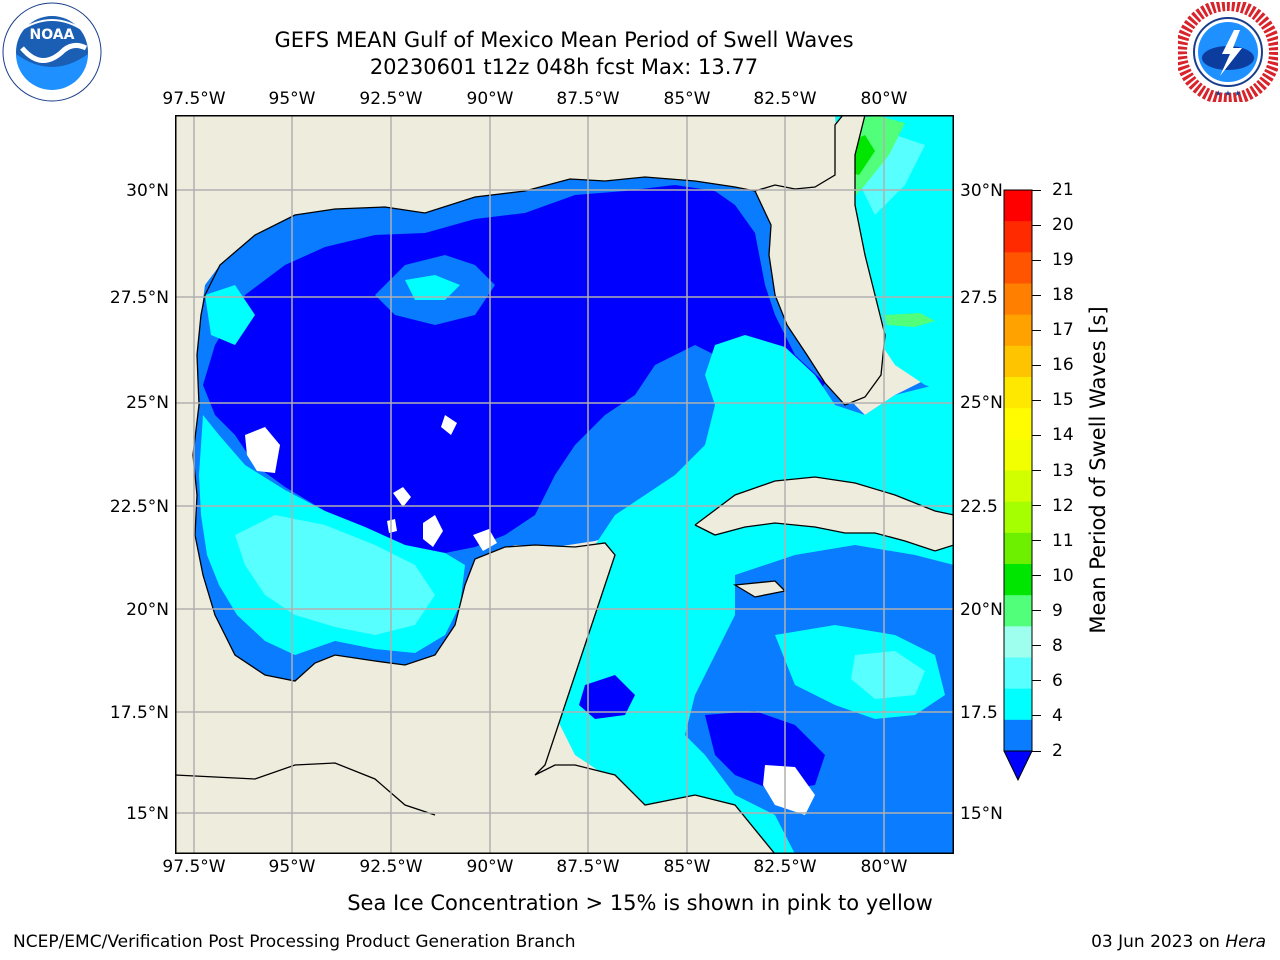 This screenshot has height=960, width=1280. I want to click on colorbar-tick-label: 16, so click(1063, 365).